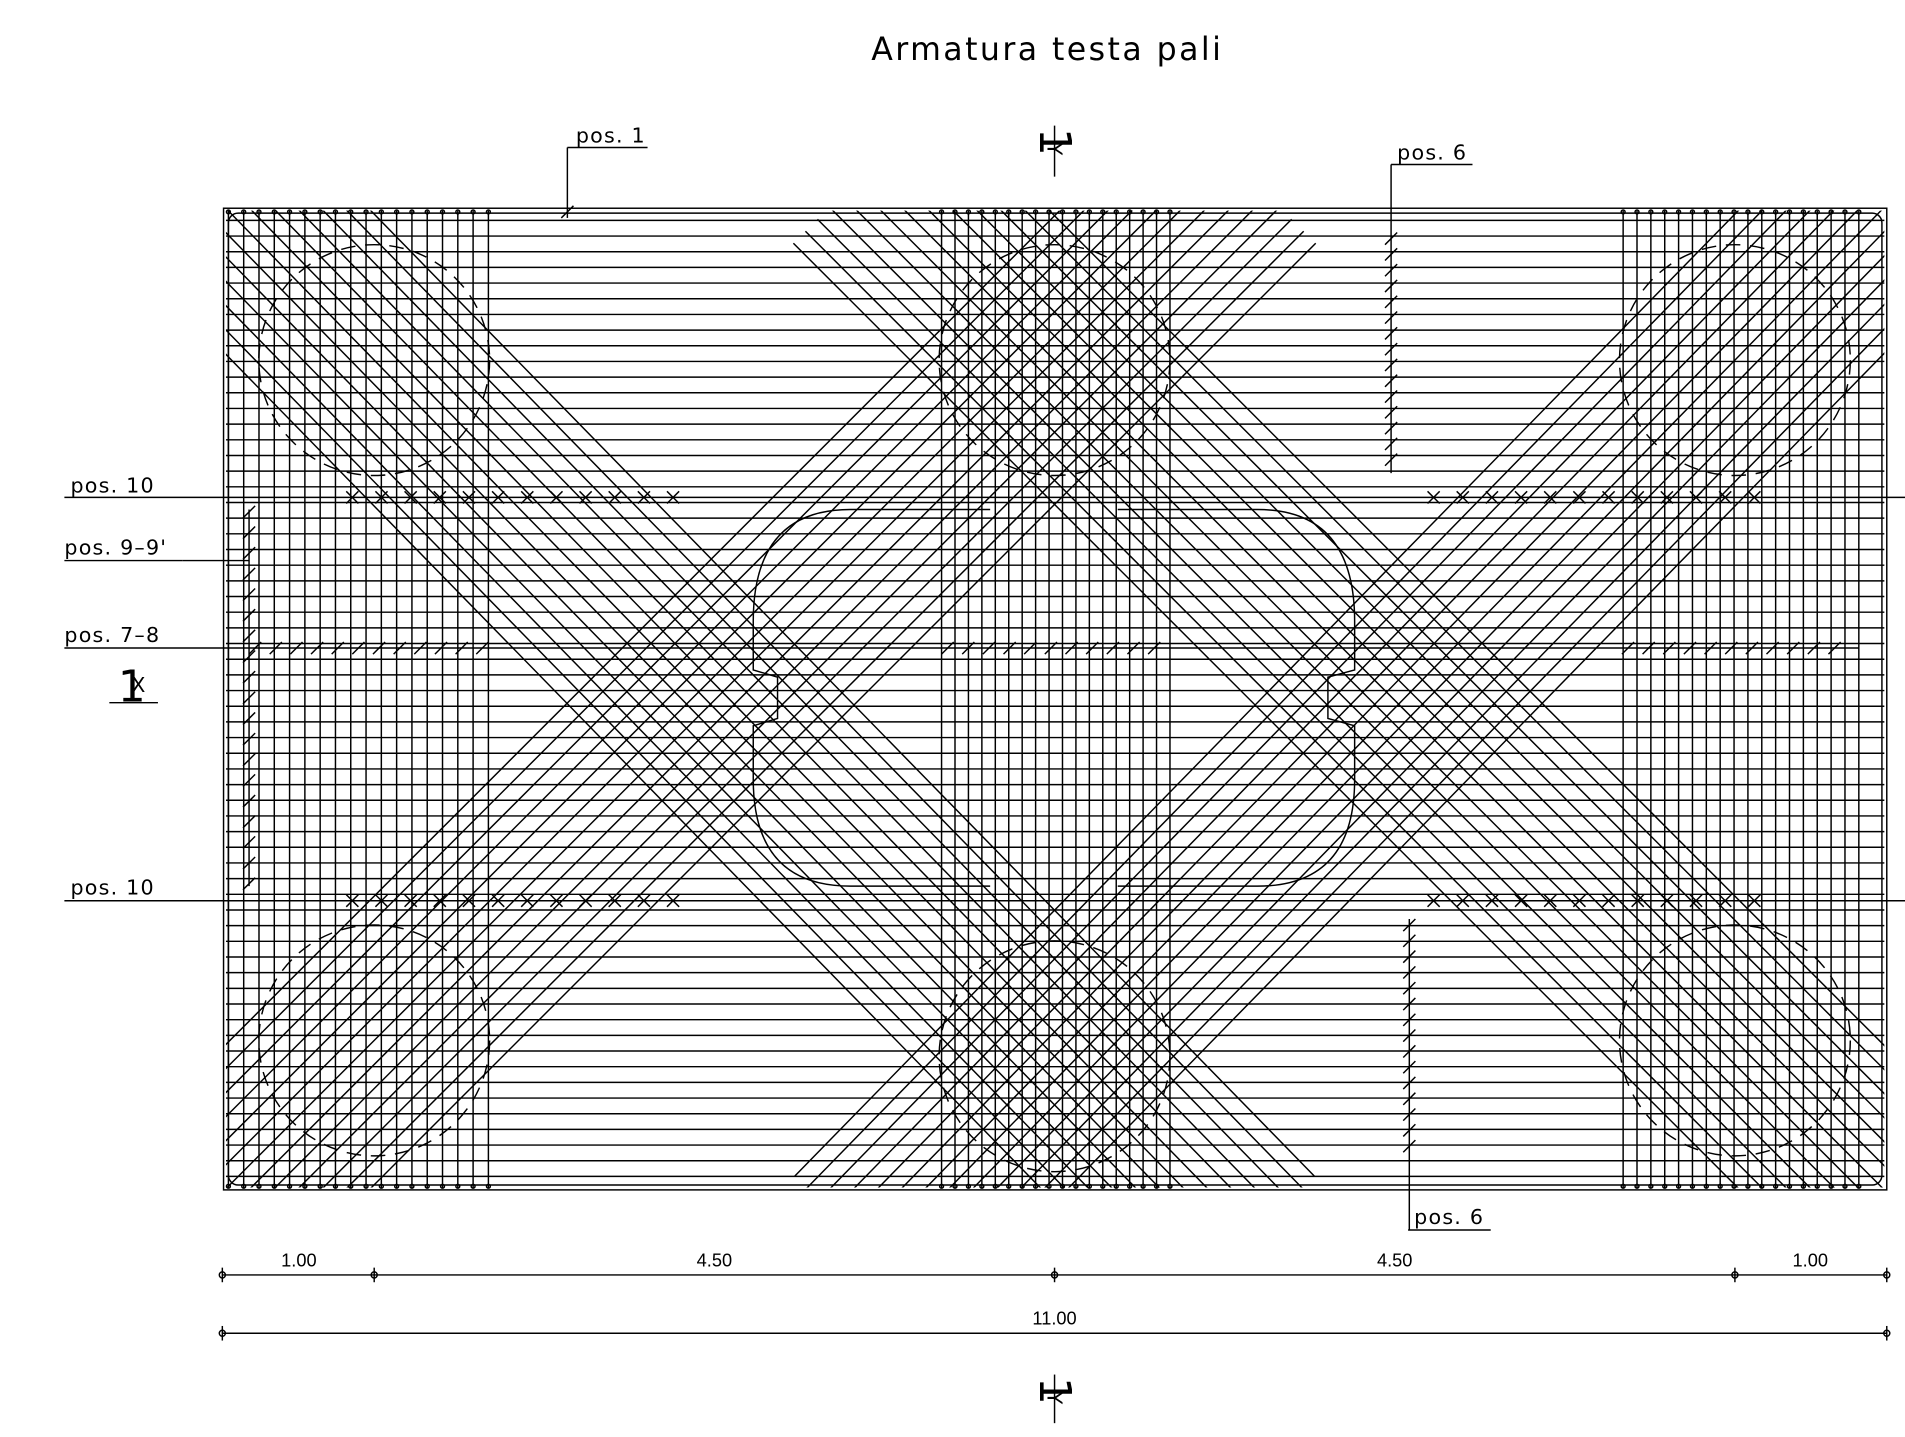 This screenshot has height=1437, width=1905. What do you see at coordinates (1432, 153) in the screenshot?
I see `label: pos. 6` at bounding box center [1432, 153].